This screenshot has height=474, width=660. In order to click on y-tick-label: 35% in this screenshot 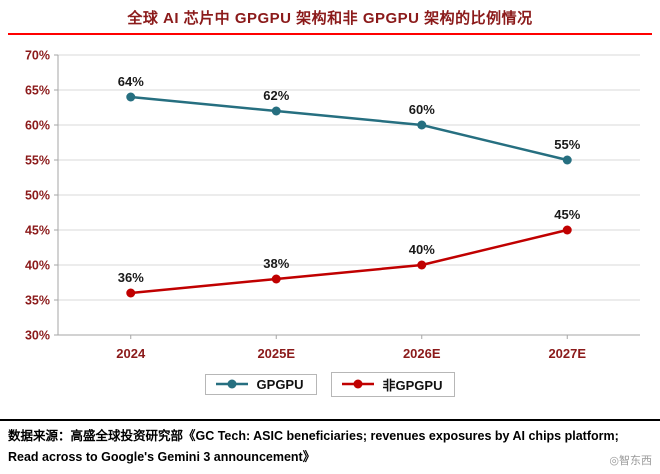, I will do `click(37, 301)`.